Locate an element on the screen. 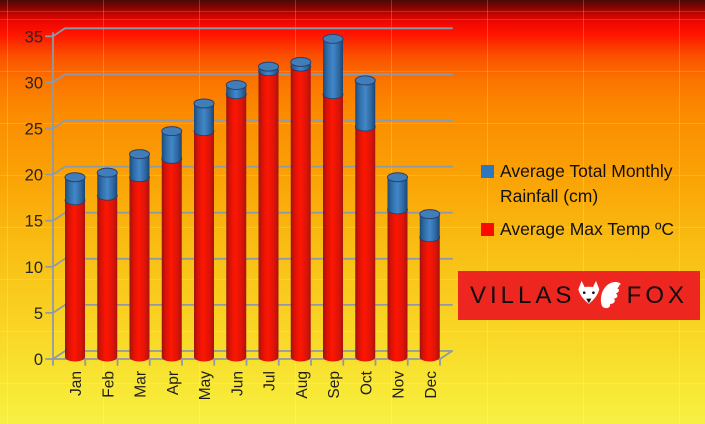 The width and height of the screenshot is (705, 424). bar-feb is located at coordinates (107, 264).